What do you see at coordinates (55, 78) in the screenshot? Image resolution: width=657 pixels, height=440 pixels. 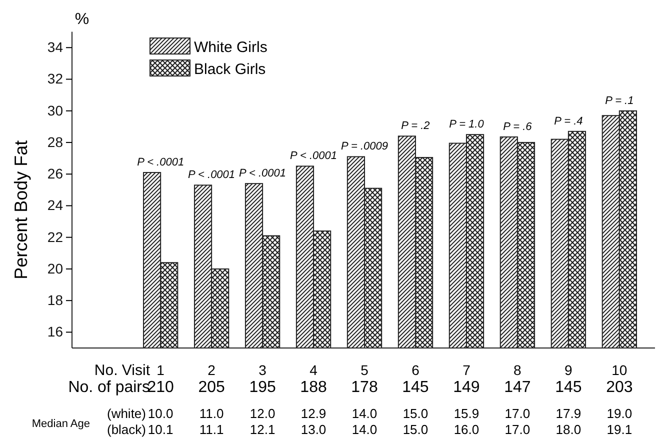 I see `y-tick-label: 32` at bounding box center [55, 78].